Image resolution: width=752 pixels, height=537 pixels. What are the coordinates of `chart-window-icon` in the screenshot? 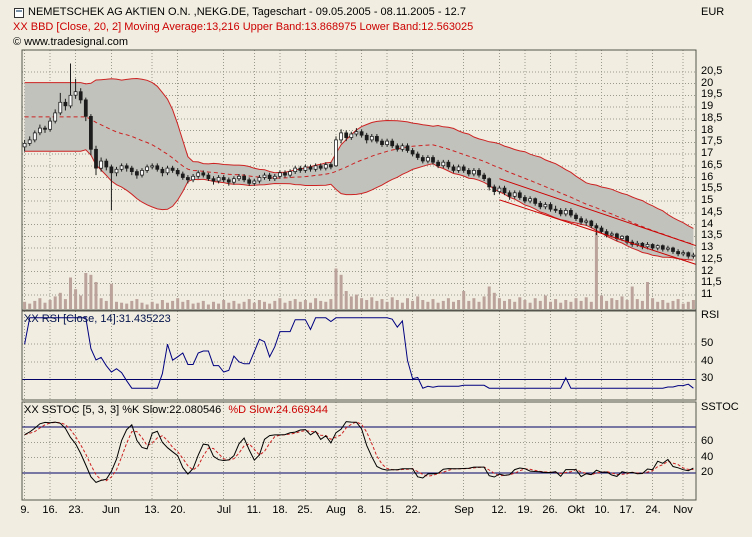 It's located at (19, 13).